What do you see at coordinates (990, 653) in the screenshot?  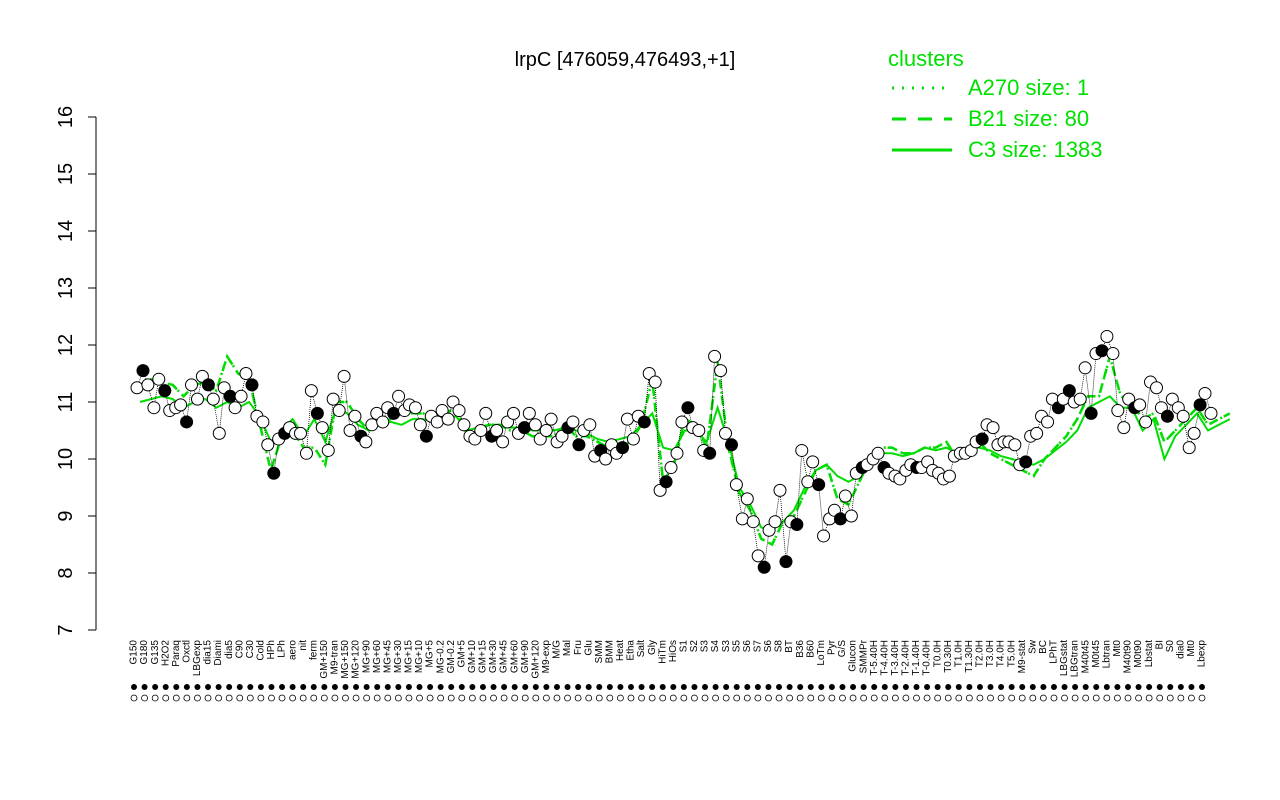 I see `x-tick-label: T3.0H` at bounding box center [990, 653].